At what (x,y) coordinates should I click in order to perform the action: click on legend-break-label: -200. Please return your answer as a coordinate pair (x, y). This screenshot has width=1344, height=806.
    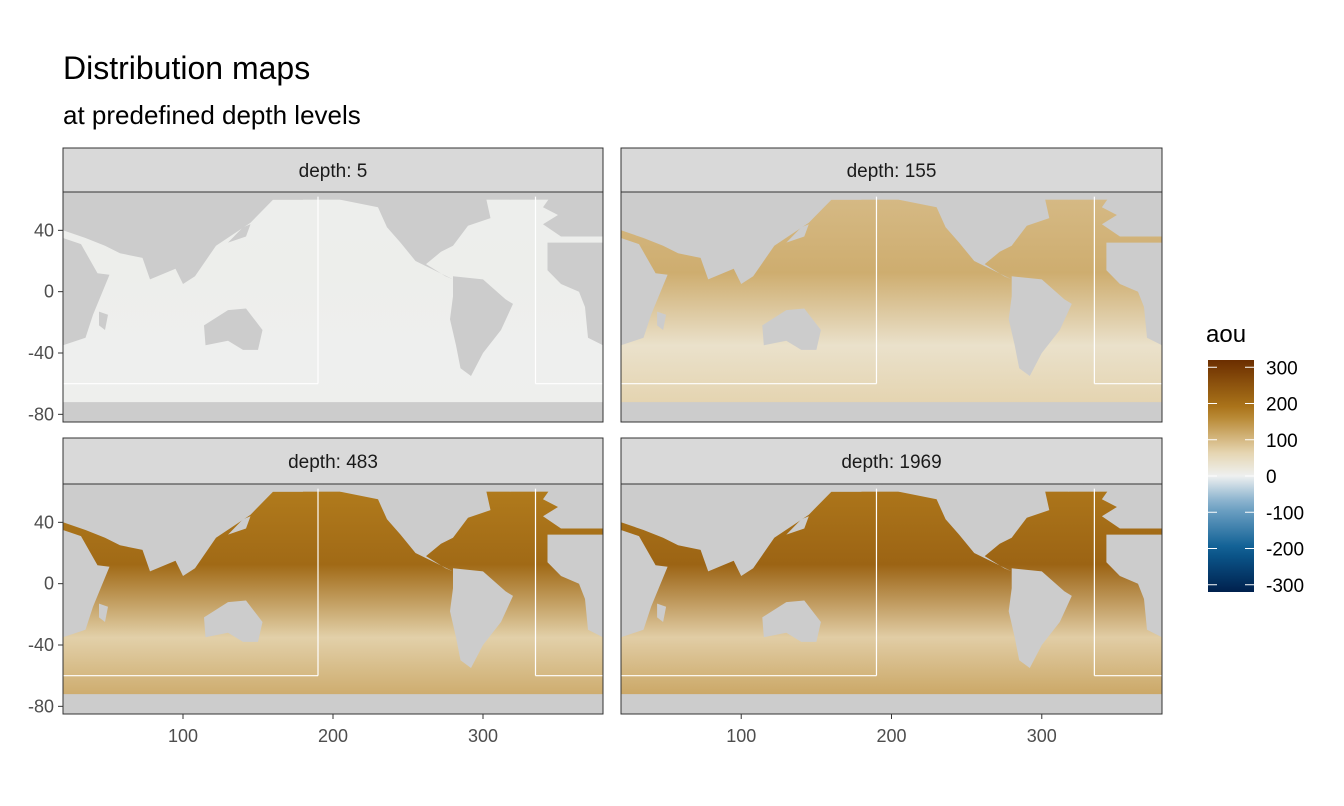
    Looking at the image, I should click on (1285, 550).